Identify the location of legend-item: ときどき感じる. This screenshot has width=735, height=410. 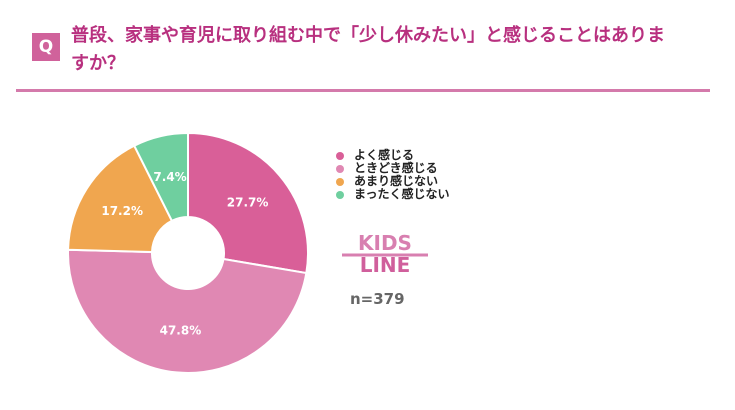
(393, 168).